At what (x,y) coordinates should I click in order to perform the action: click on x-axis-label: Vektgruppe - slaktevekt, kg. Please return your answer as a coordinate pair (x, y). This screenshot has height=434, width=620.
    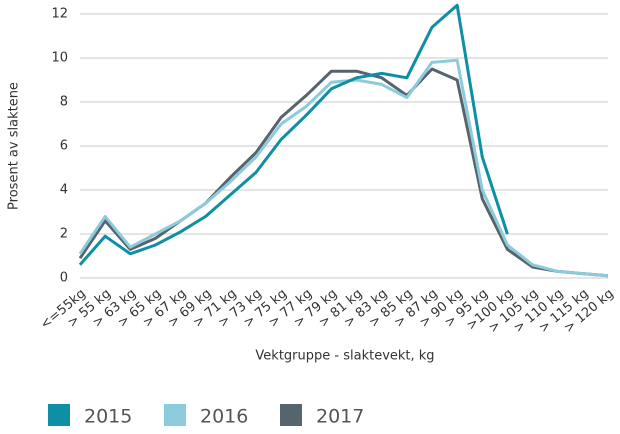
    Looking at the image, I should click on (344, 356).